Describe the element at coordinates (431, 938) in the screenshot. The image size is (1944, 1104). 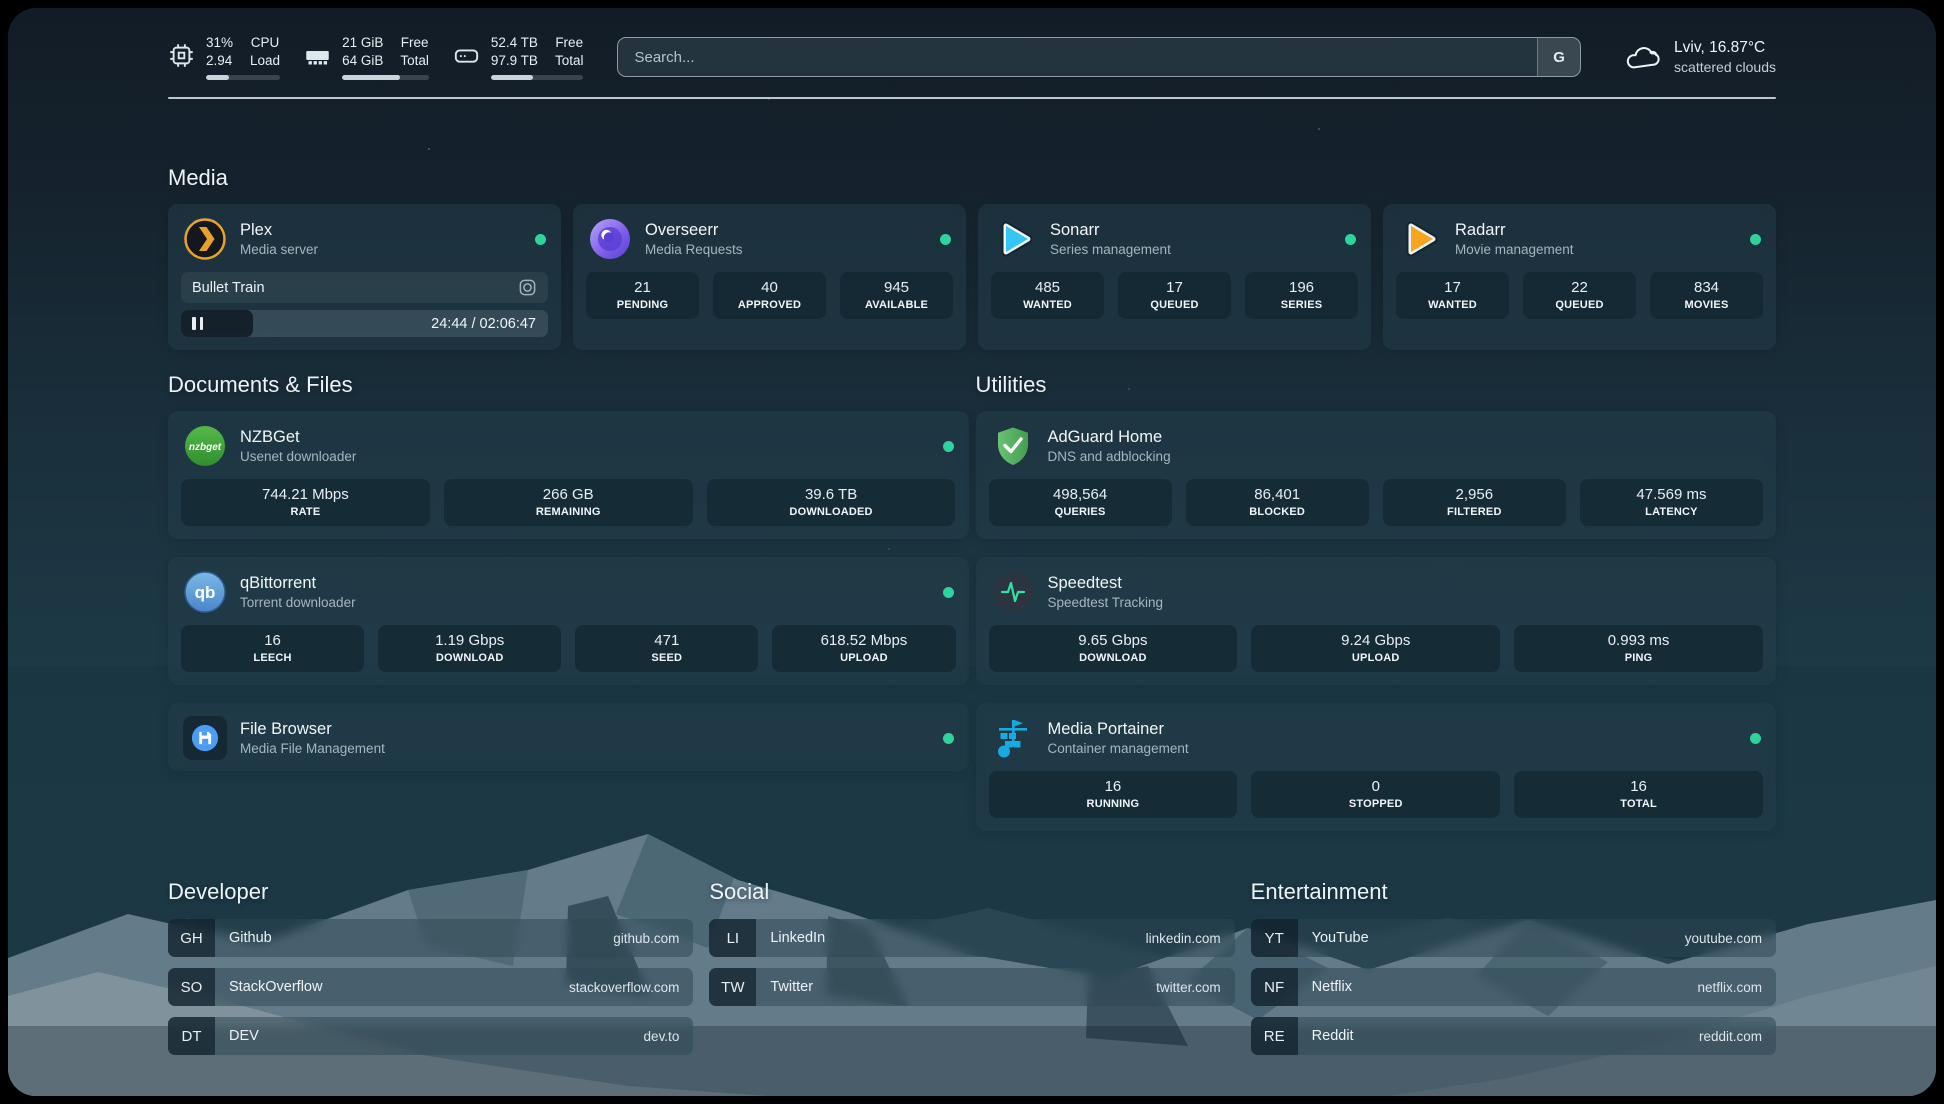
I see `bookmark-github: GH Github github.com` at that location.